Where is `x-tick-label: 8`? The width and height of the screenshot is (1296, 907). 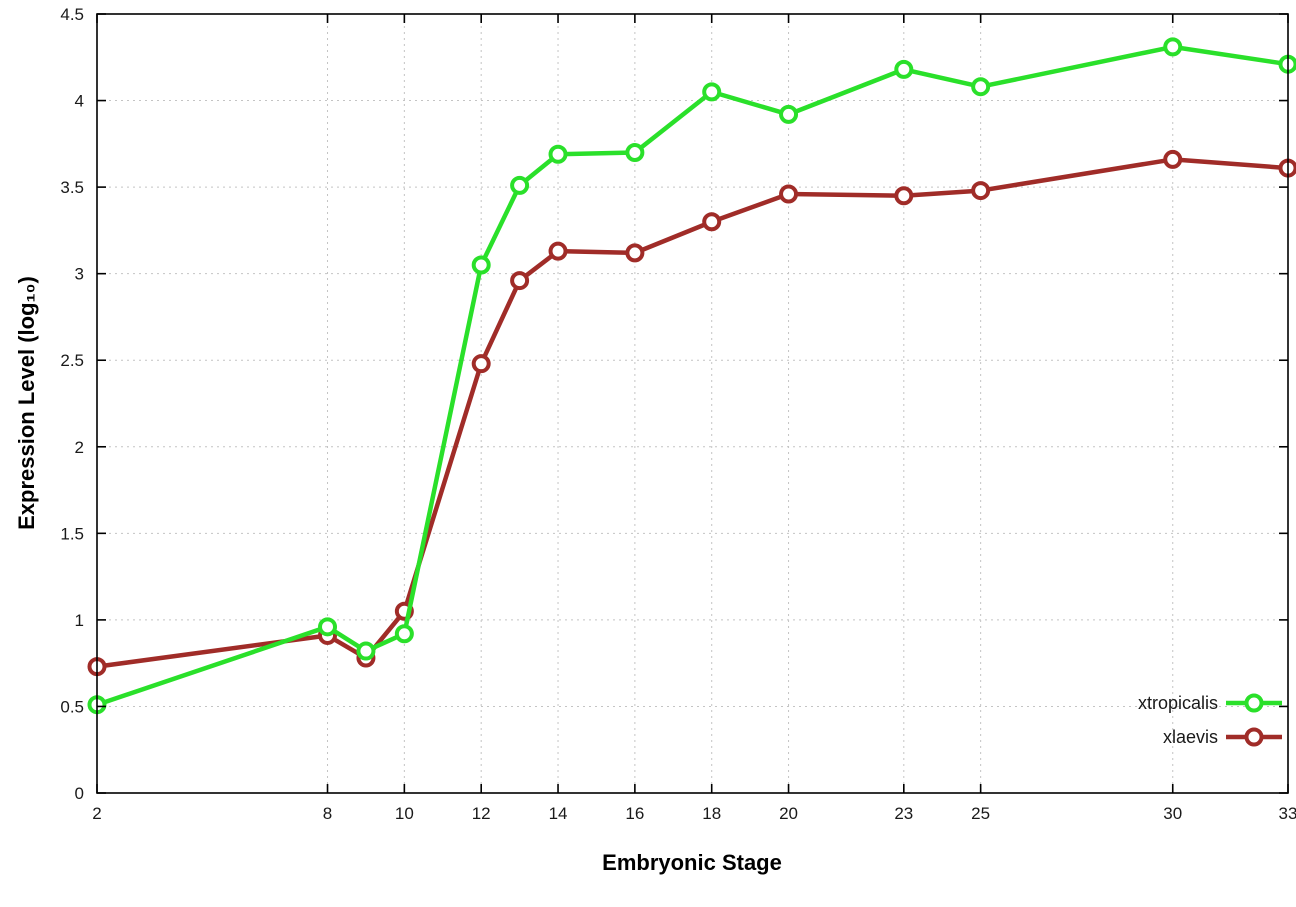
x-tick-label: 8 is located at coordinates (327, 813).